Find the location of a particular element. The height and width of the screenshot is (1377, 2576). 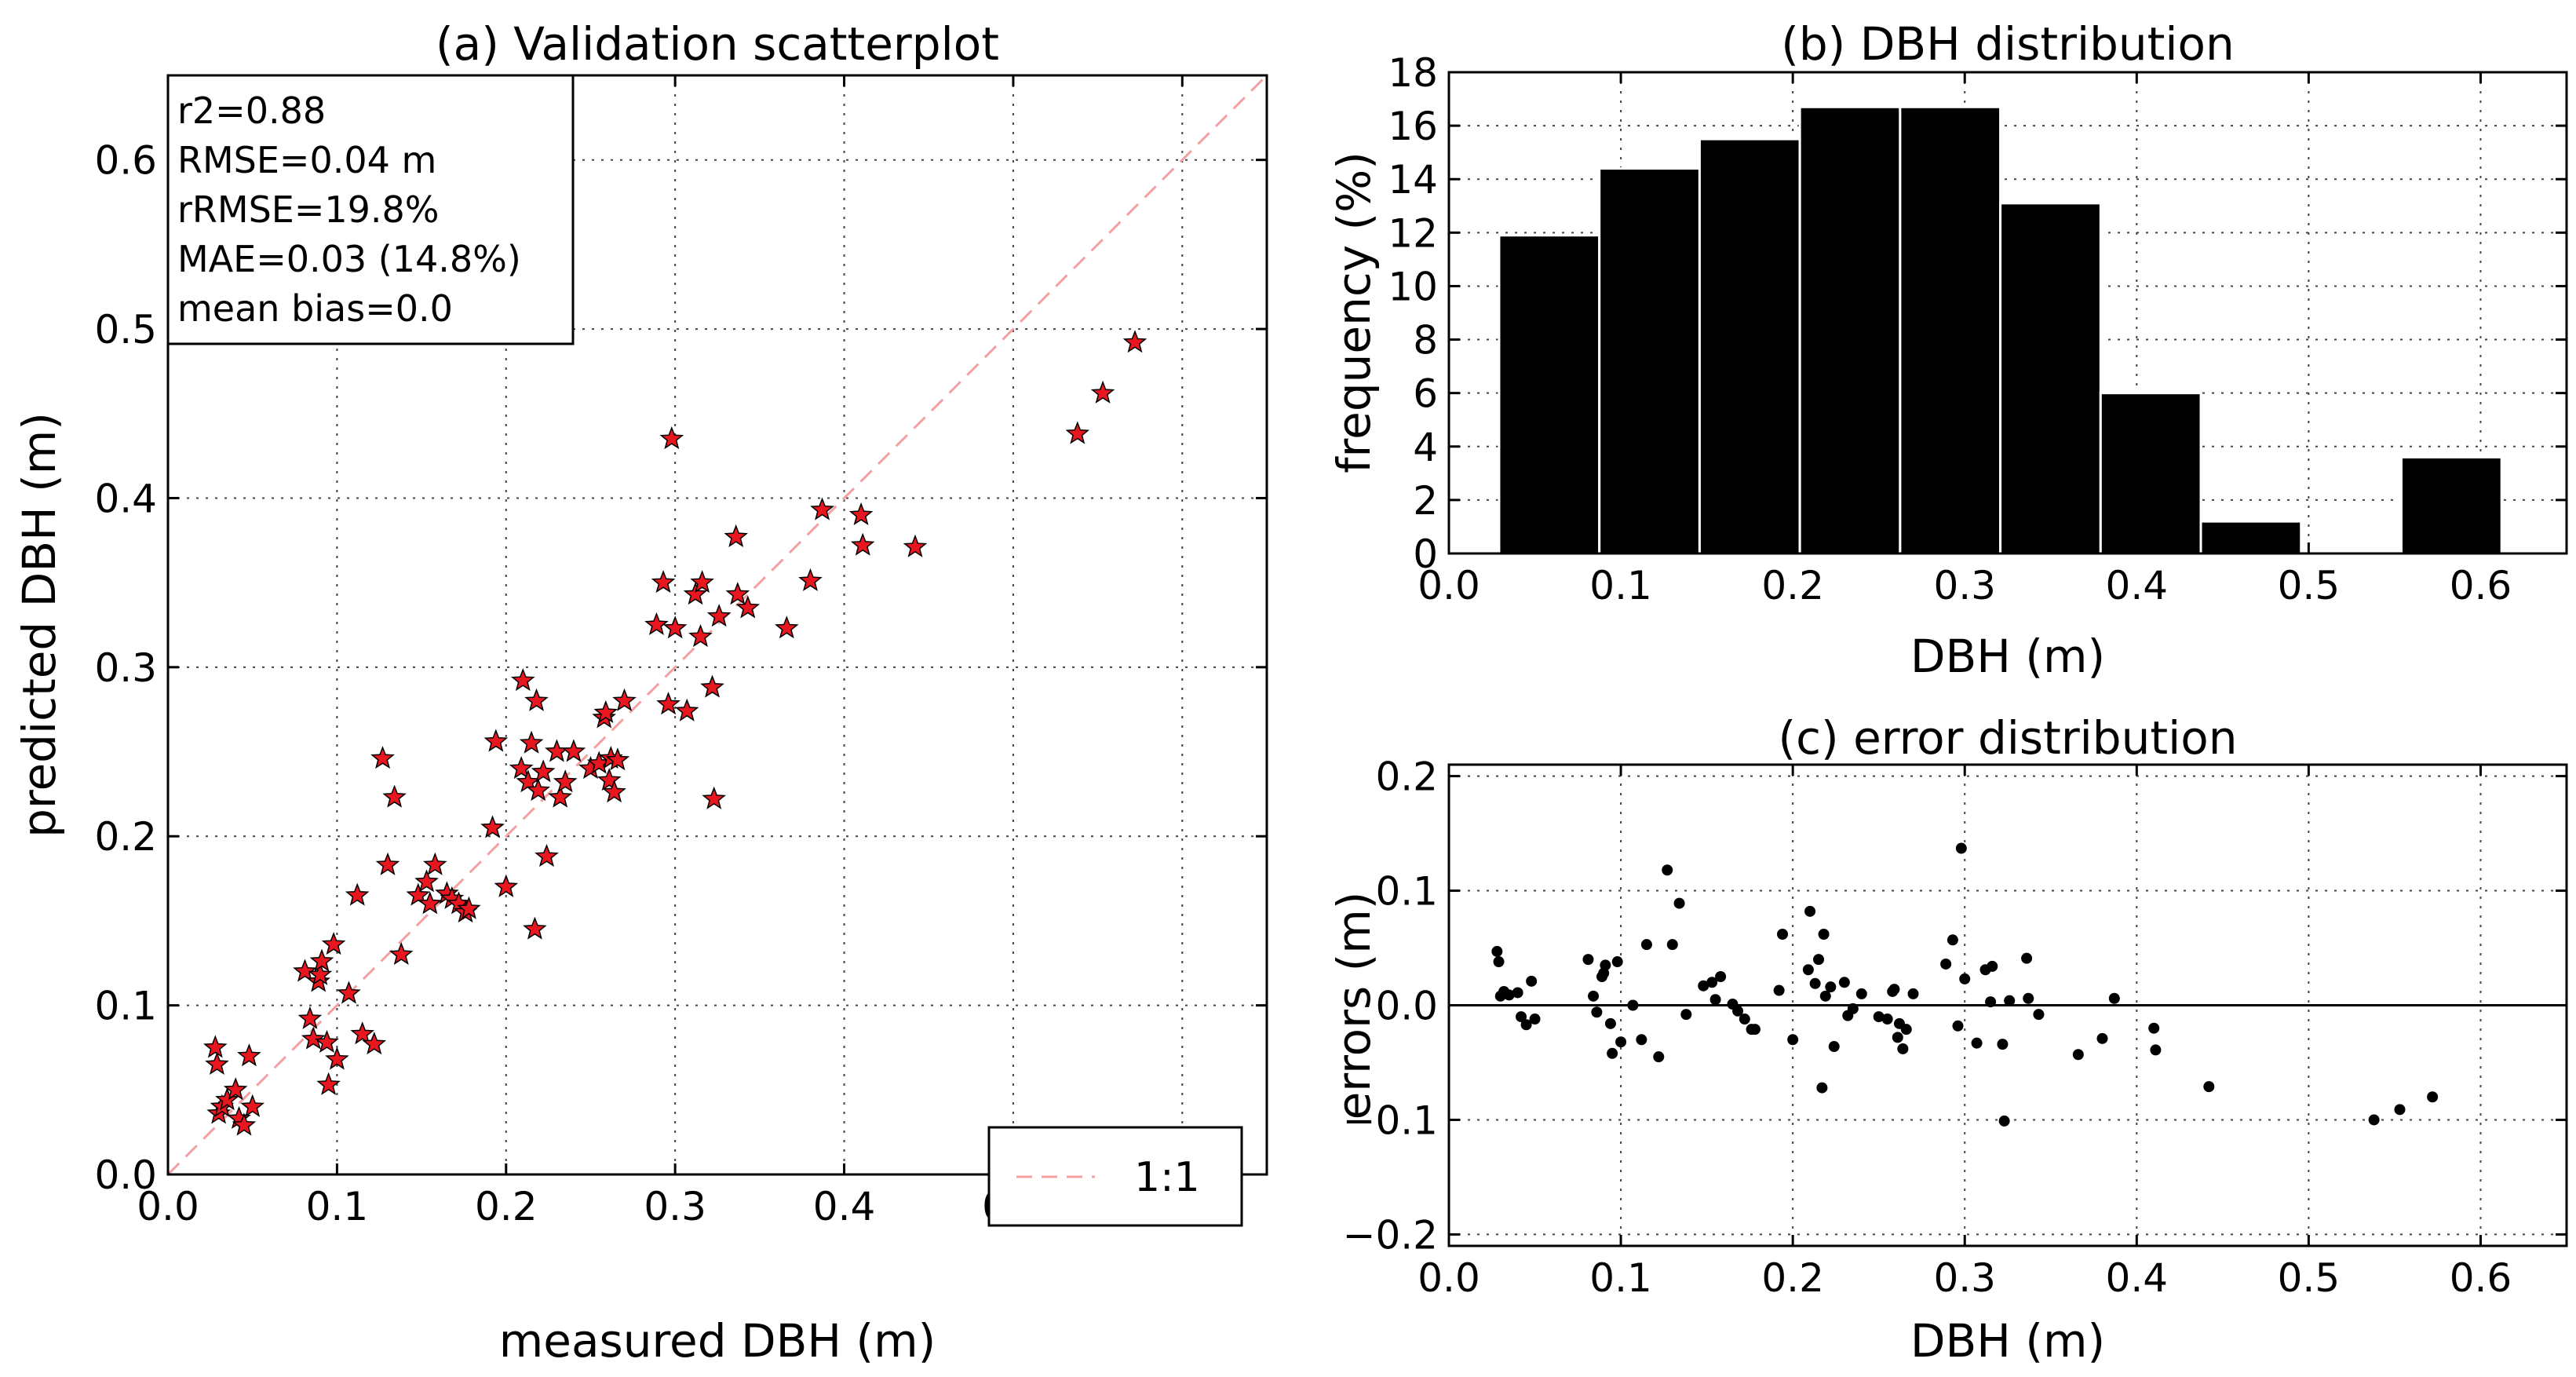

panel-c-xlabel: DBH (m) is located at coordinates (2007, 1341).